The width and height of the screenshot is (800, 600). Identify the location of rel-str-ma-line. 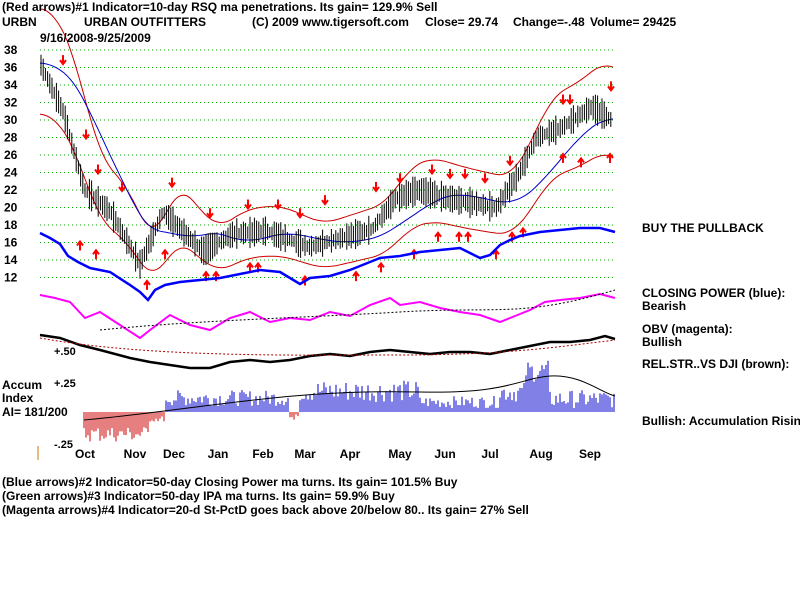
(327, 346).